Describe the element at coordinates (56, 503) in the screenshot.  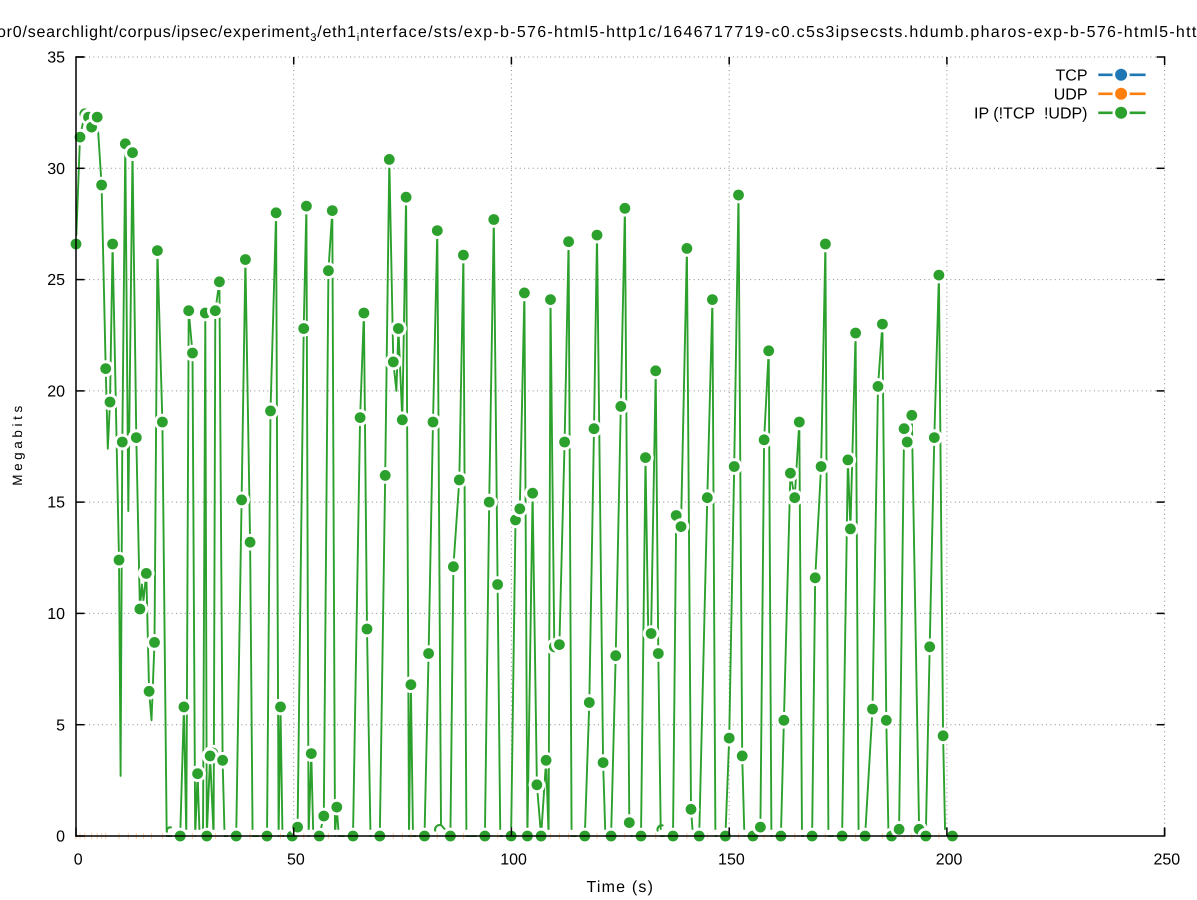
I see `svg-text: 15` at that location.